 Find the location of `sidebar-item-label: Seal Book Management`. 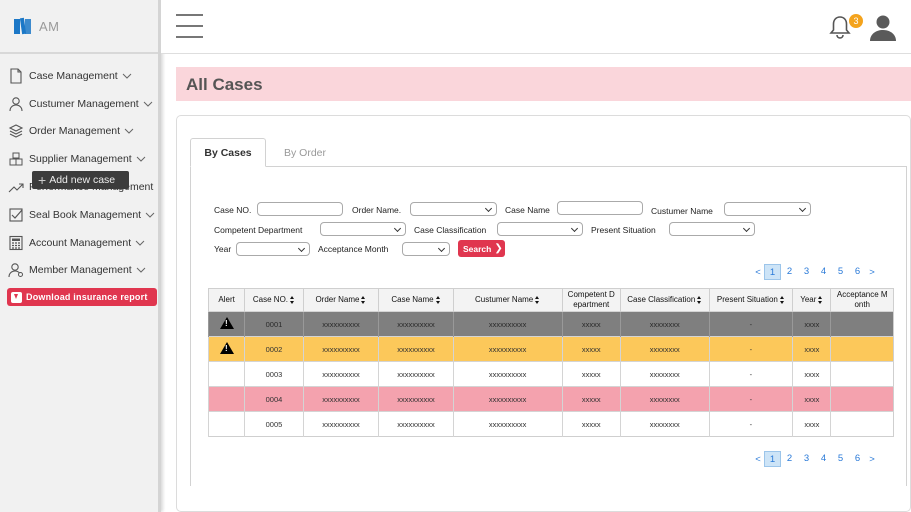

sidebar-item-label: Seal Book Management is located at coordinates (85, 214).